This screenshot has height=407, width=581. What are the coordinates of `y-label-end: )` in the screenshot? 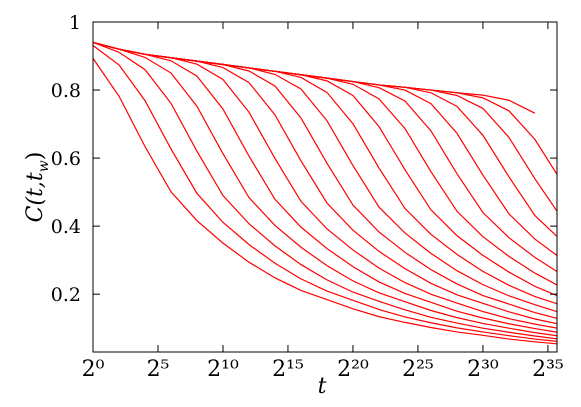 It's located at (35, 156).